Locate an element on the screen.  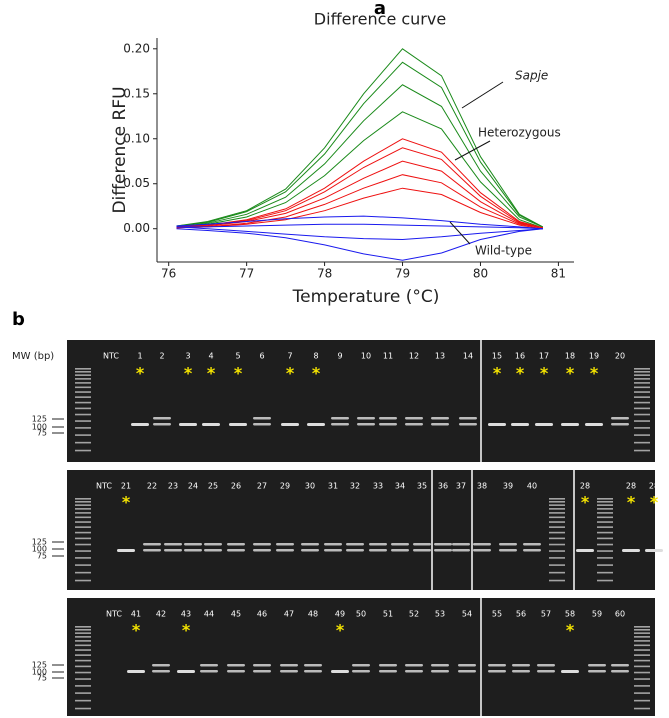
lane-label: 45 is located at coordinates (236, 614).